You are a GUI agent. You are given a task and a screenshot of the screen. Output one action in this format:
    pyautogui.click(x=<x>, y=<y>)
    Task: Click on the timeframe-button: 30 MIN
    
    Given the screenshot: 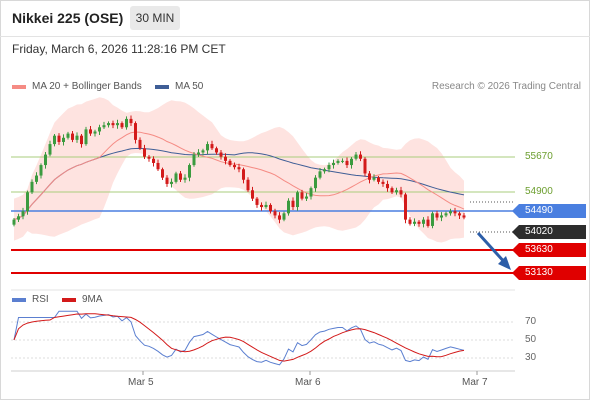 What is the action you would take?
    pyautogui.click(x=155, y=18)
    